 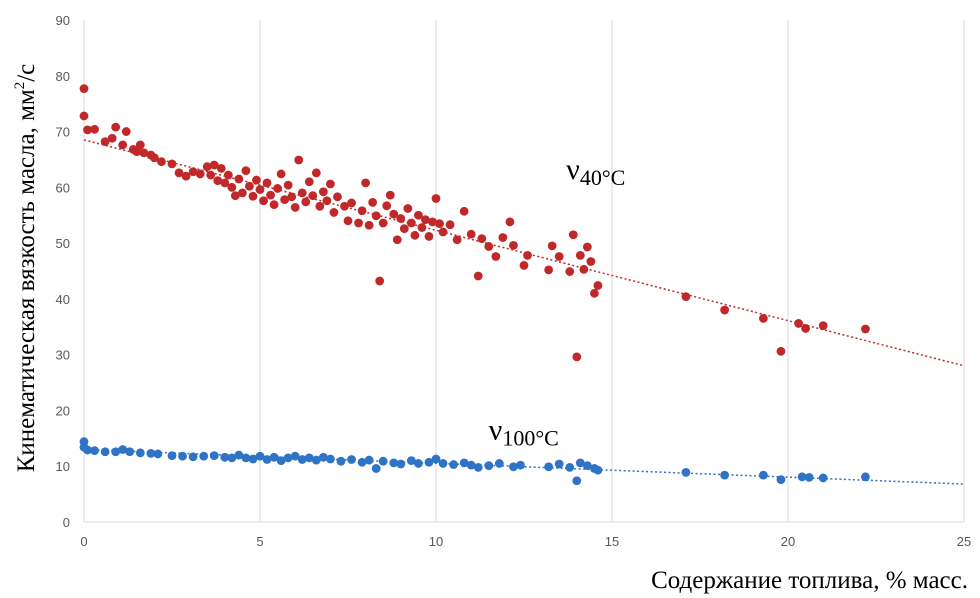 I want to click on x-tick-label: 0, so click(x=83, y=541).